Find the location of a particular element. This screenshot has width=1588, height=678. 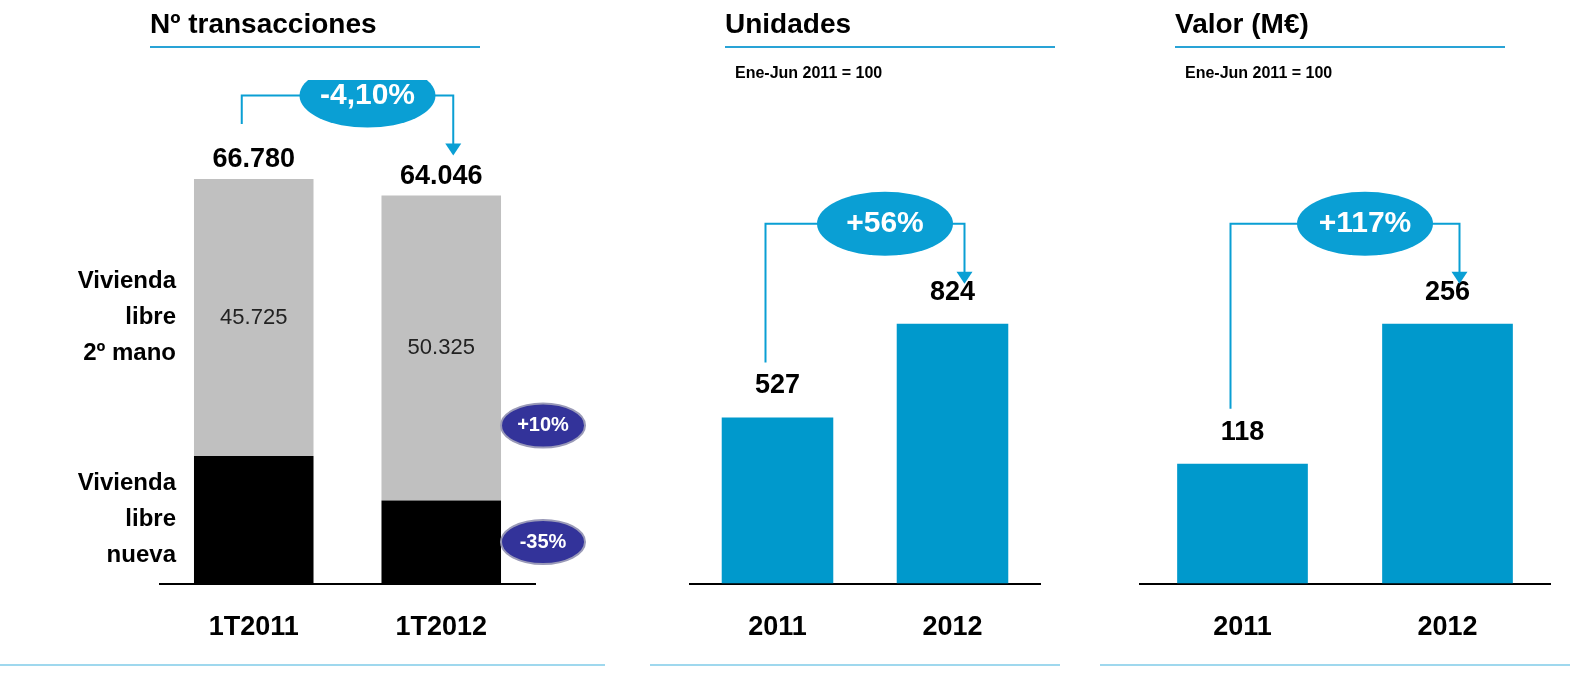

series-label: Vivienda libre 2º mano is located at coordinates (127, 316).